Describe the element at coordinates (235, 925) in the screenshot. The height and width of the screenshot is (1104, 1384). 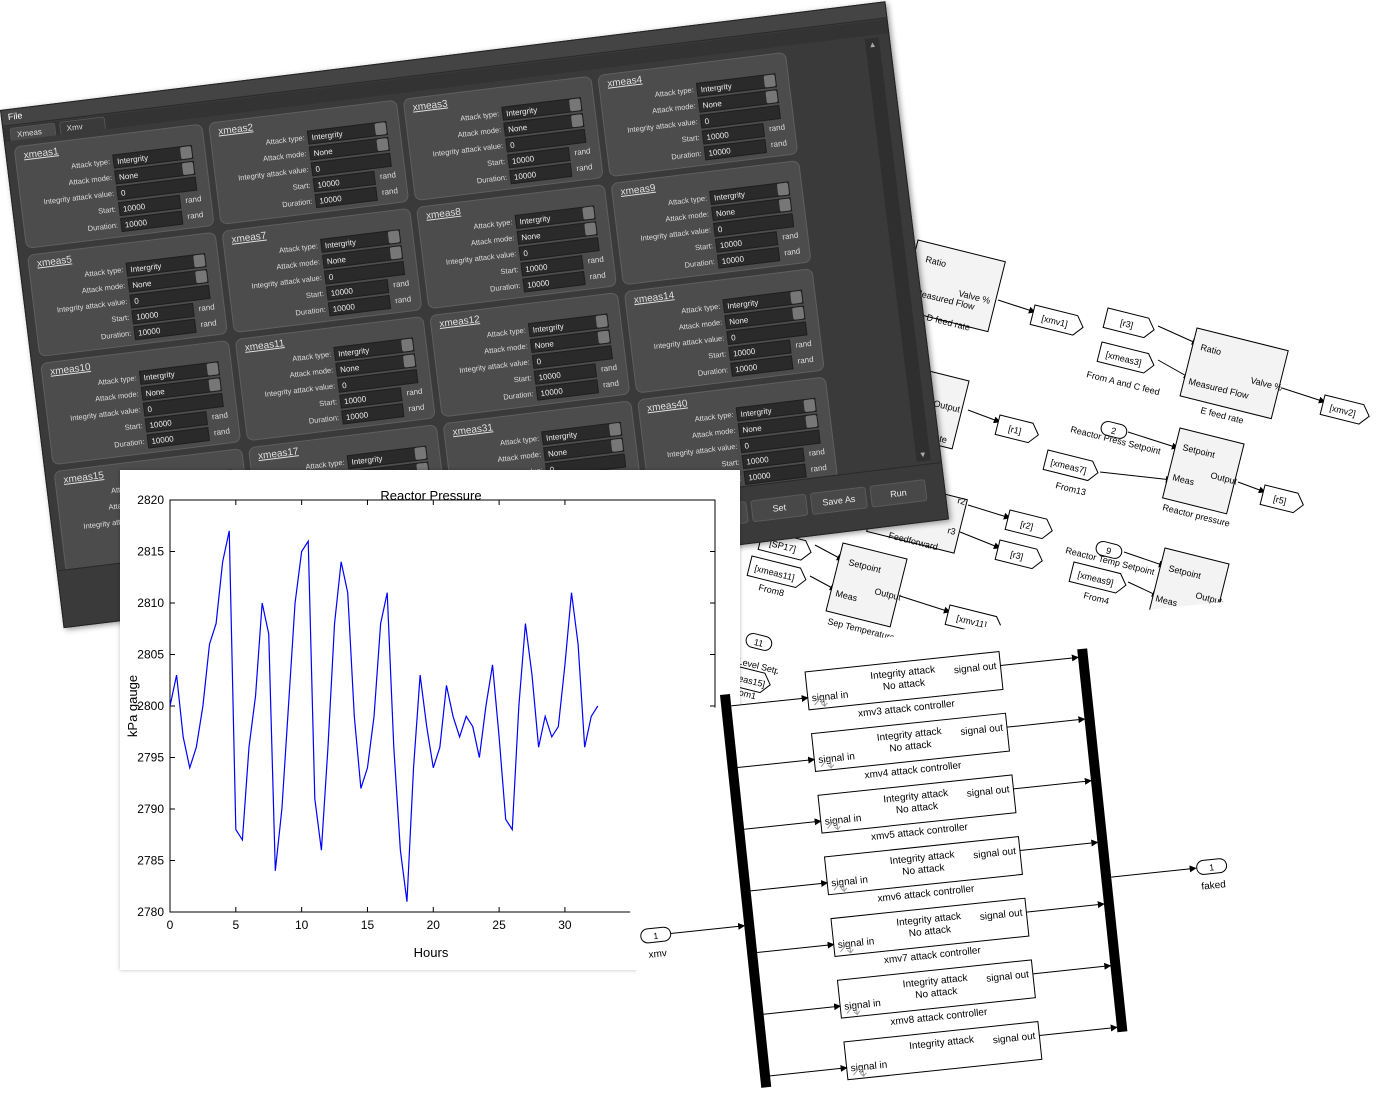
I see `x-tick-label: 5` at that location.